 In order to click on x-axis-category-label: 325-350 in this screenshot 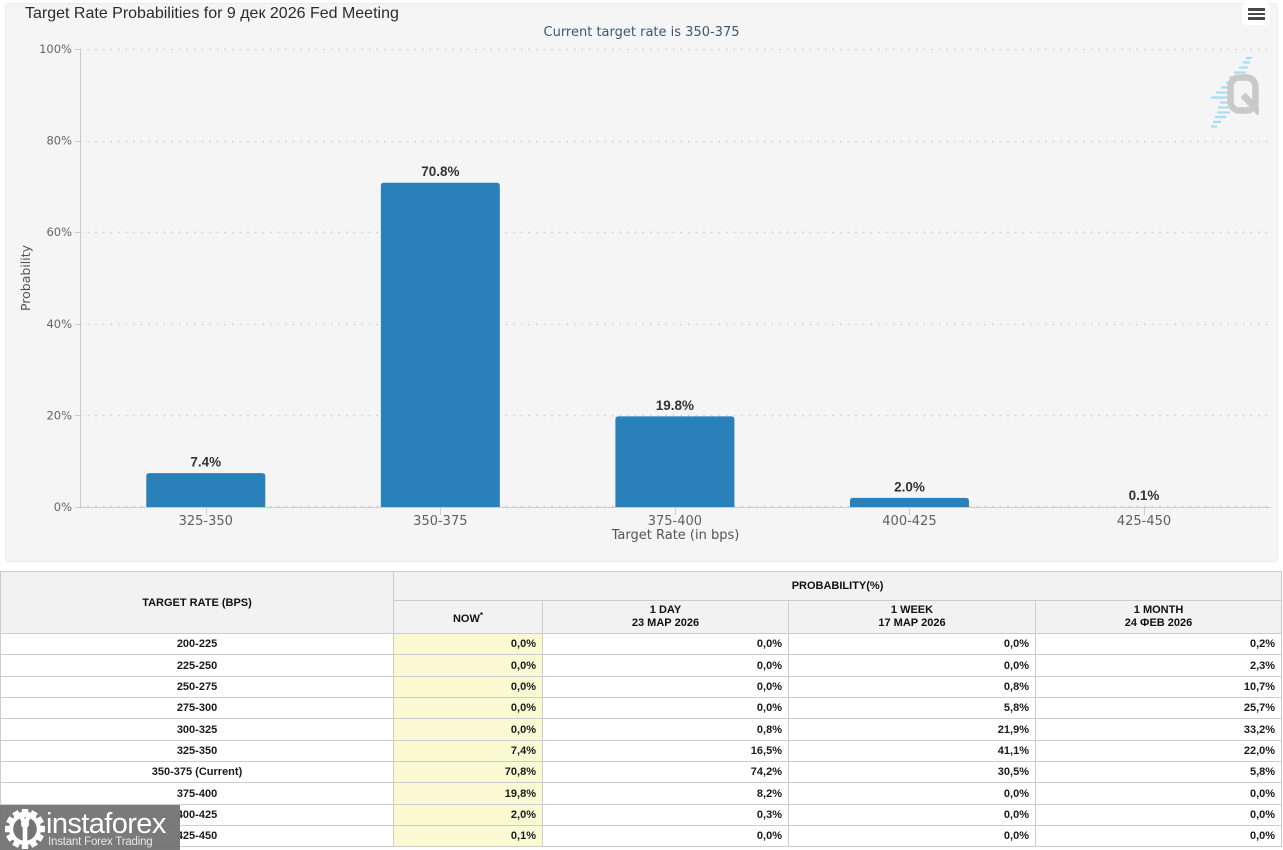, I will do `click(206, 521)`.